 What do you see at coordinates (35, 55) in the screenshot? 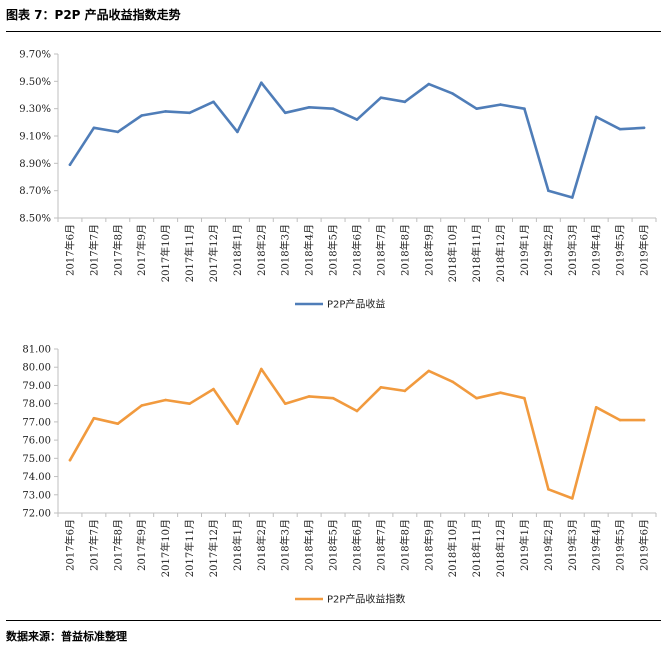
I see `y-tick-label: 9.70%` at bounding box center [35, 55].